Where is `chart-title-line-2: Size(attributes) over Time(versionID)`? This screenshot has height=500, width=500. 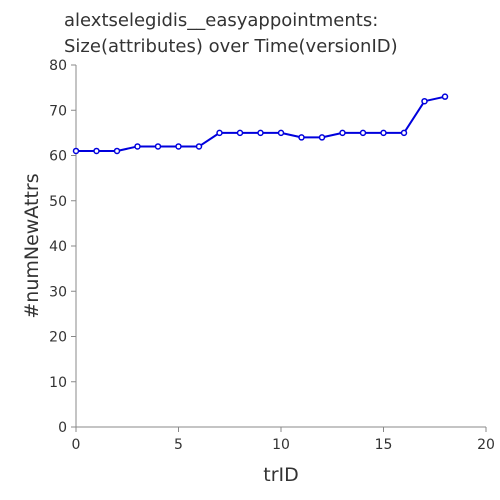
chart-title-line-2: Size(attributes) over Time(versionID) is located at coordinates (231, 46).